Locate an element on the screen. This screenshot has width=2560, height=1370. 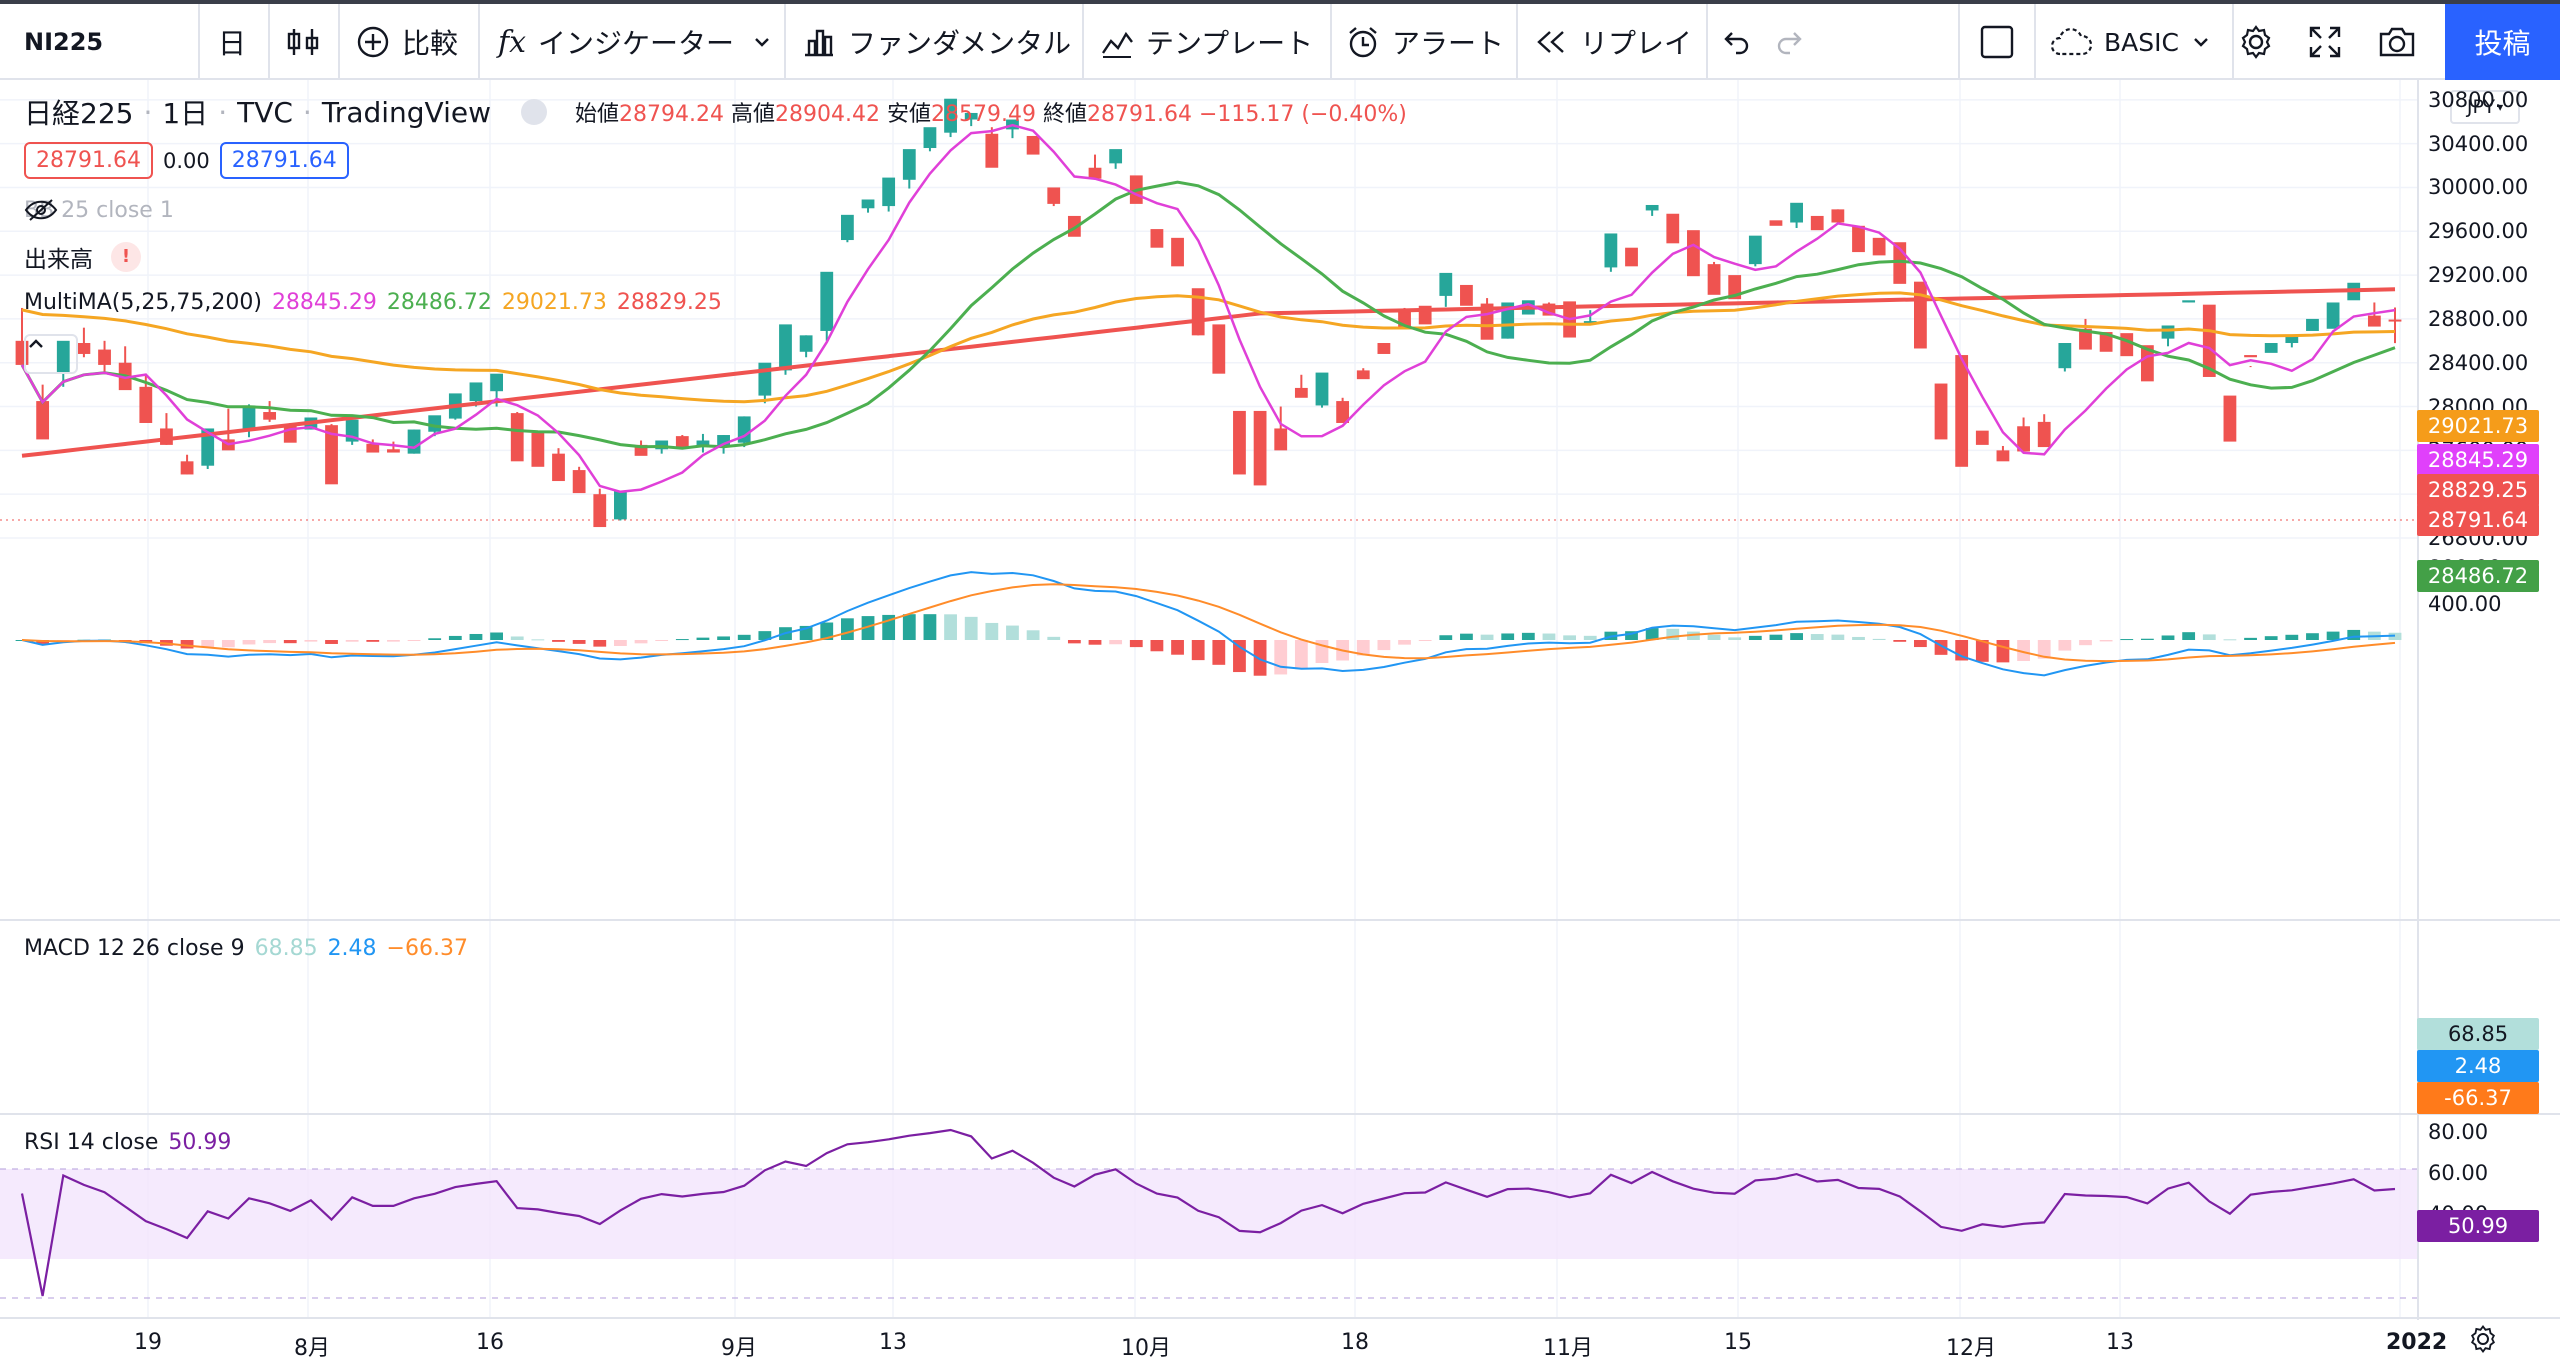
redo-button is located at coordinates (1789, 42).